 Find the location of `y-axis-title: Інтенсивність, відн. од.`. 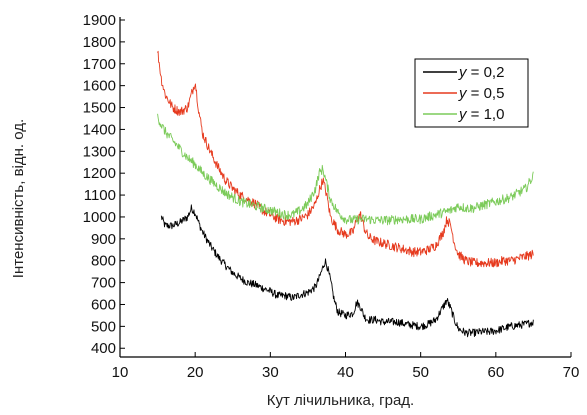

y-axis-title: Інтенсивність, відн. од. is located at coordinates (18, 198).